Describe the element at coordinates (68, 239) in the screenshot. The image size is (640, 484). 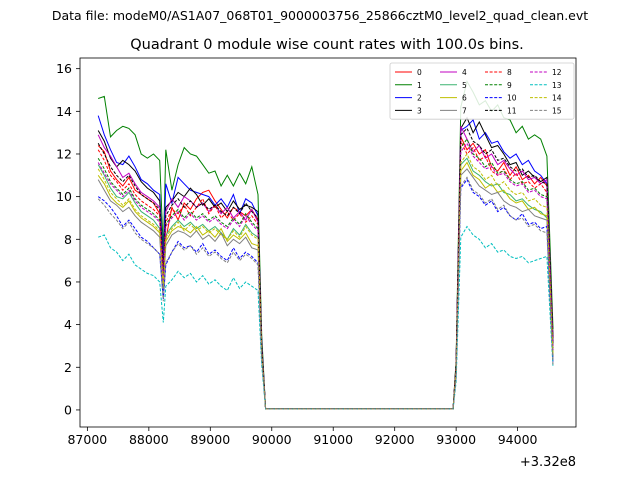
I see `y-tick-label: 8` at that location.